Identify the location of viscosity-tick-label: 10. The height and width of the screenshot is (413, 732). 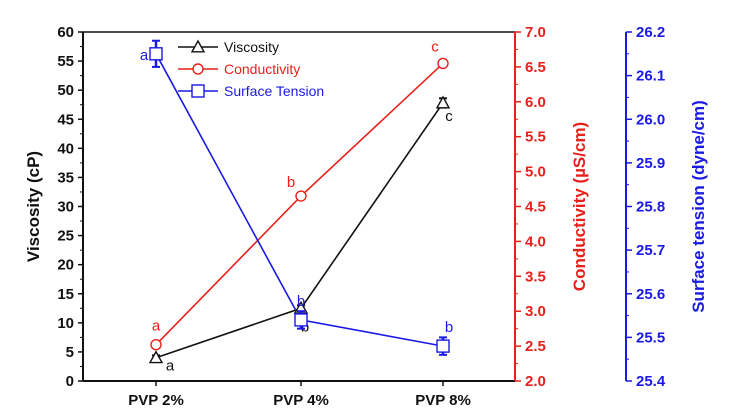
(65, 323).